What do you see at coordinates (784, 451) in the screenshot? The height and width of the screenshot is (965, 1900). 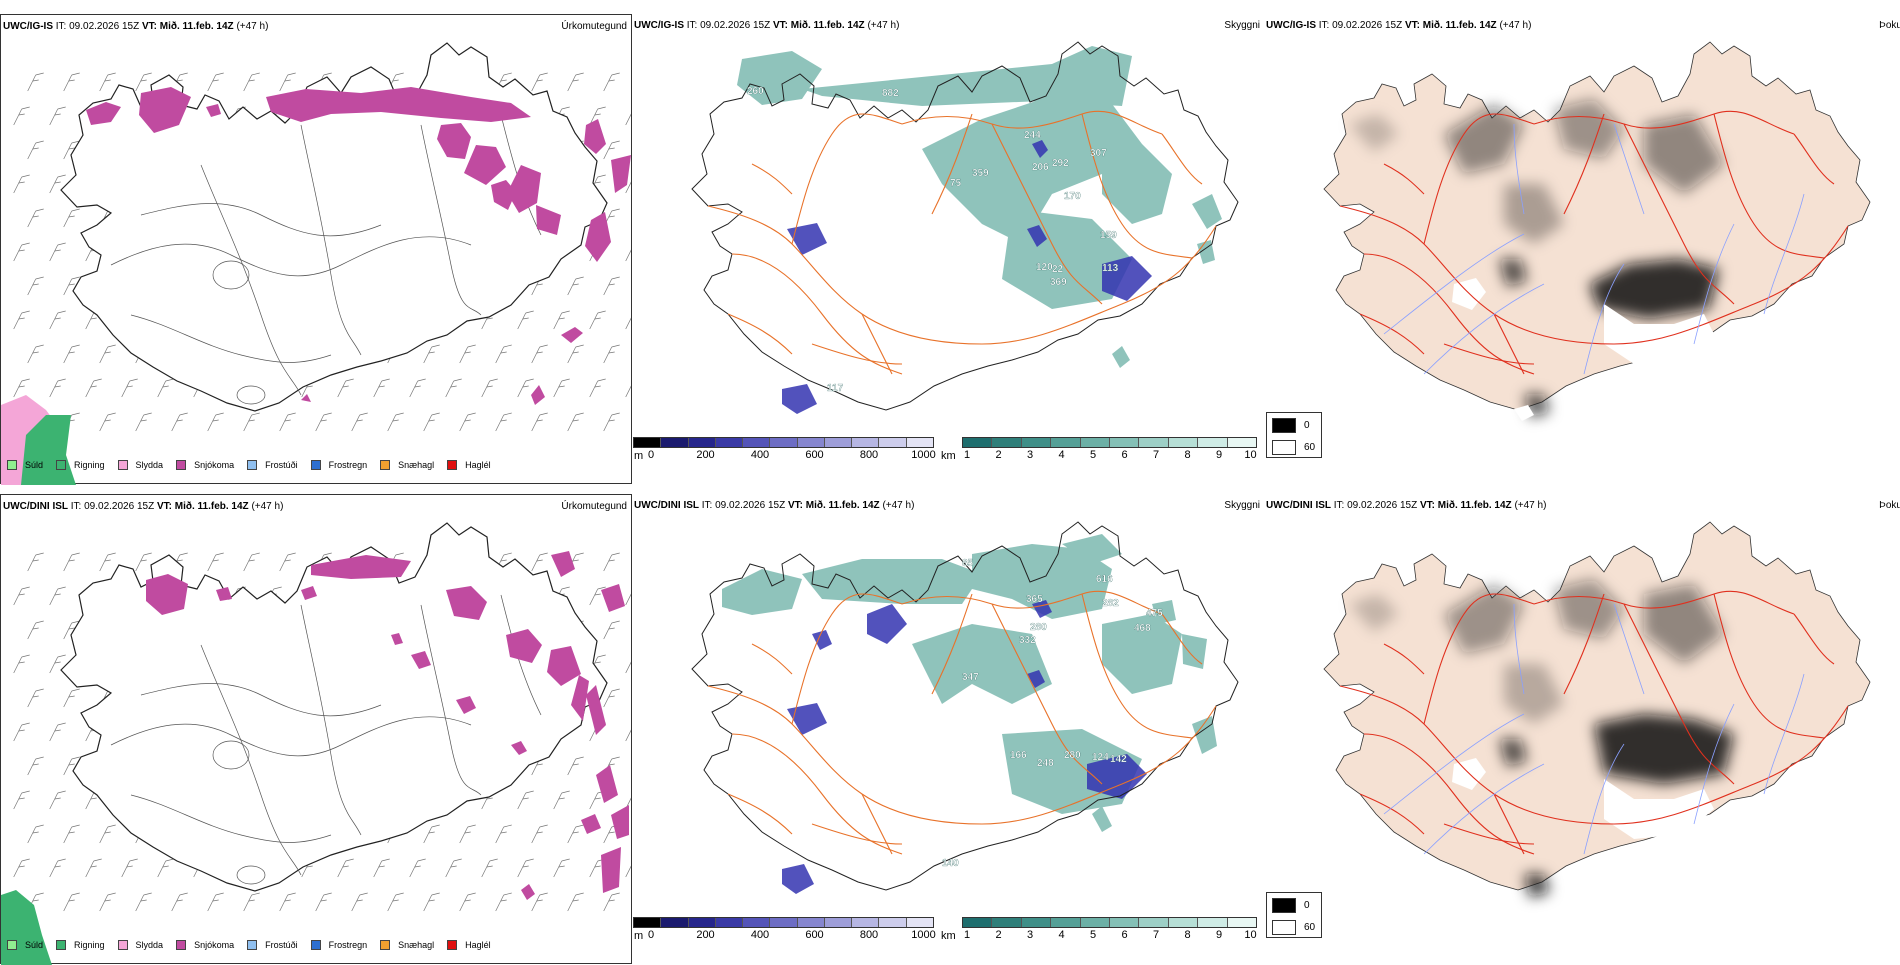 I see `ceiling-colorbar-0: 0 200 400 600 800 1000` at bounding box center [784, 451].